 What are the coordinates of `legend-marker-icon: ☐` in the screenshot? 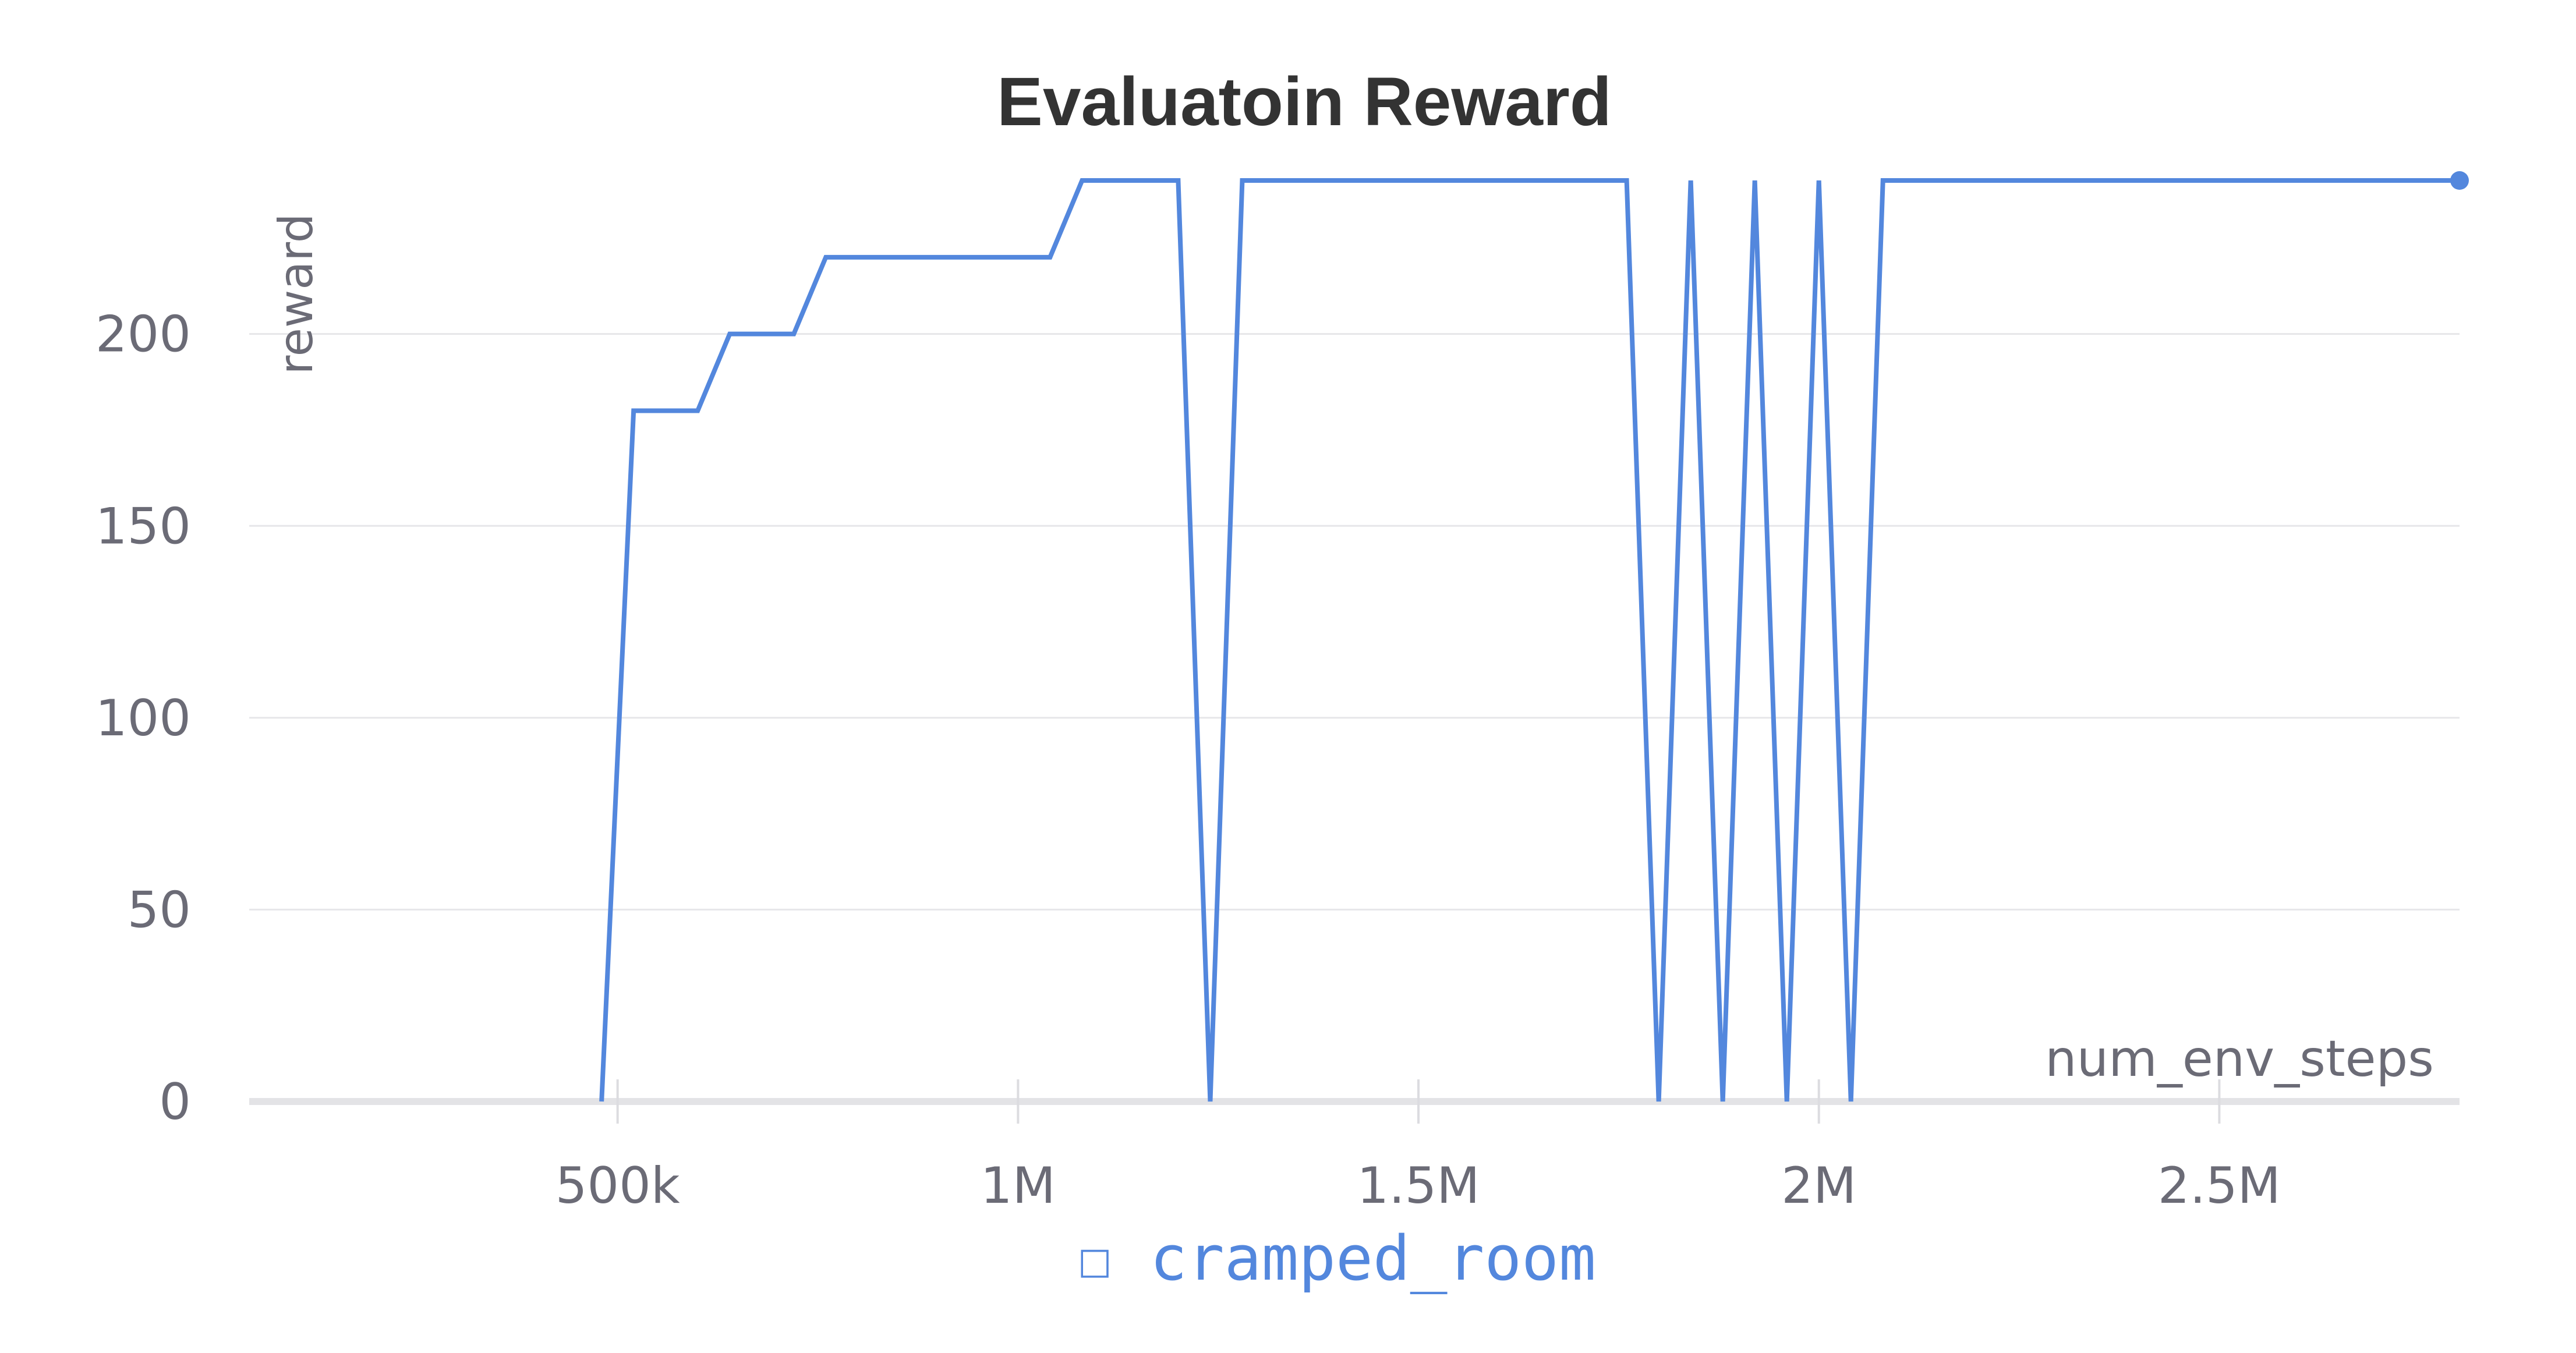 It's located at (1095, 1259).